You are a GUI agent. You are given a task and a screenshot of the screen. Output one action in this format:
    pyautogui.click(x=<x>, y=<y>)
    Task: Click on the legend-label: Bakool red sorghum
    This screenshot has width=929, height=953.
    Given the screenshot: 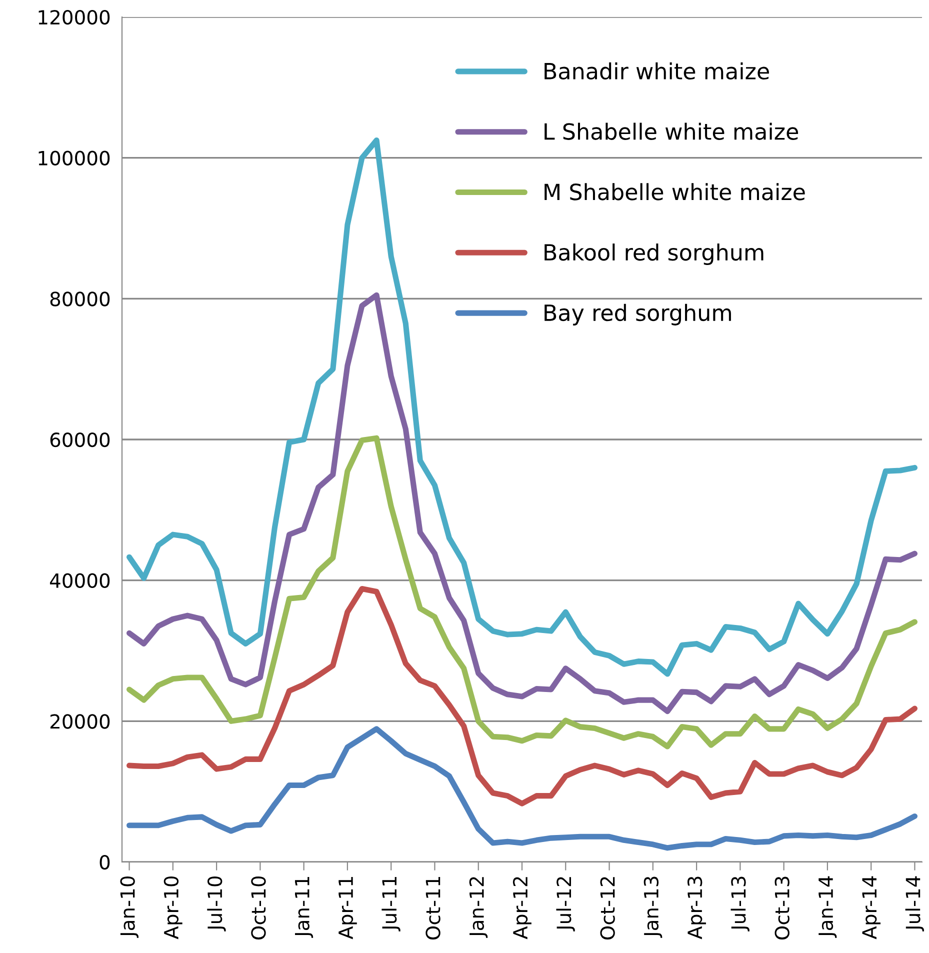 What is the action you would take?
    pyautogui.click(x=654, y=255)
    